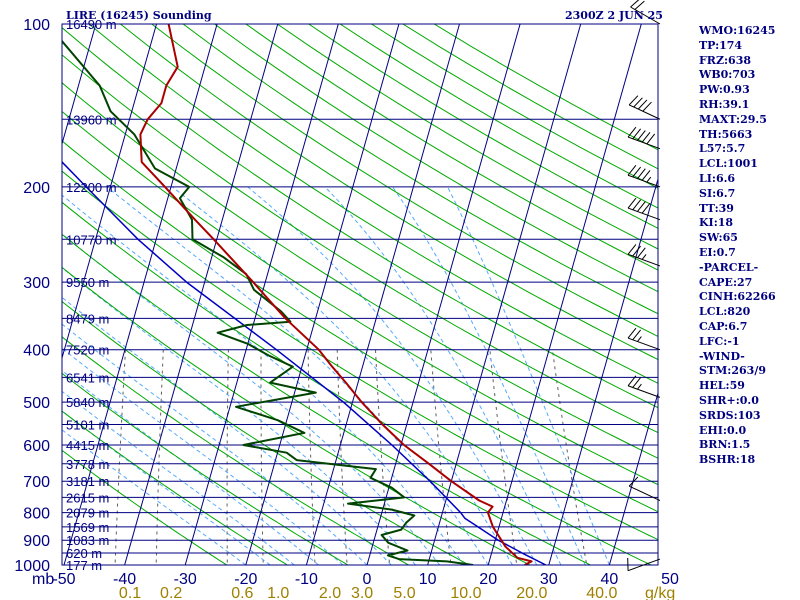  I want to click on isotherm-line, so click(109, 192).